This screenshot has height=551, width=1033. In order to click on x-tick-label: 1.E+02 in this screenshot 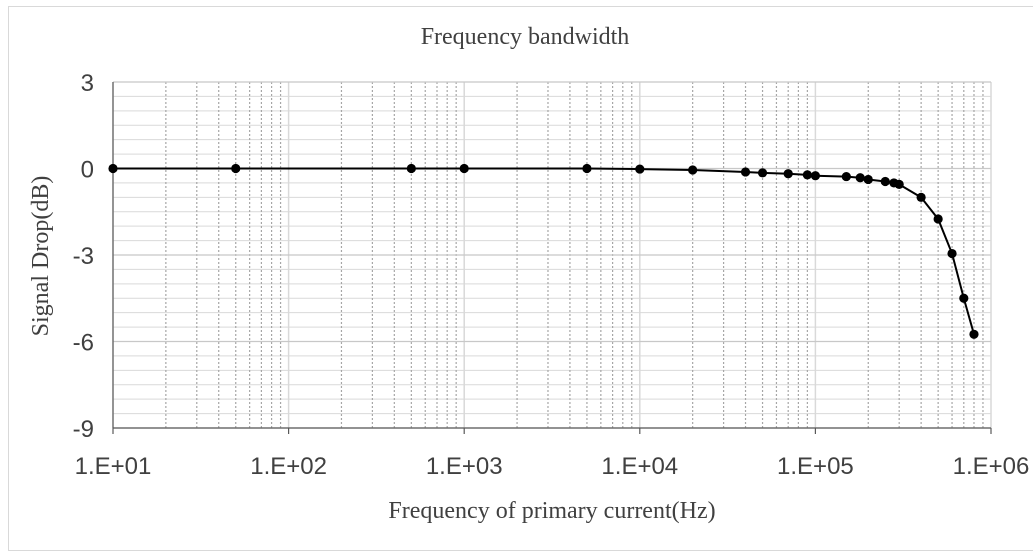, I will do `click(288, 466)`.